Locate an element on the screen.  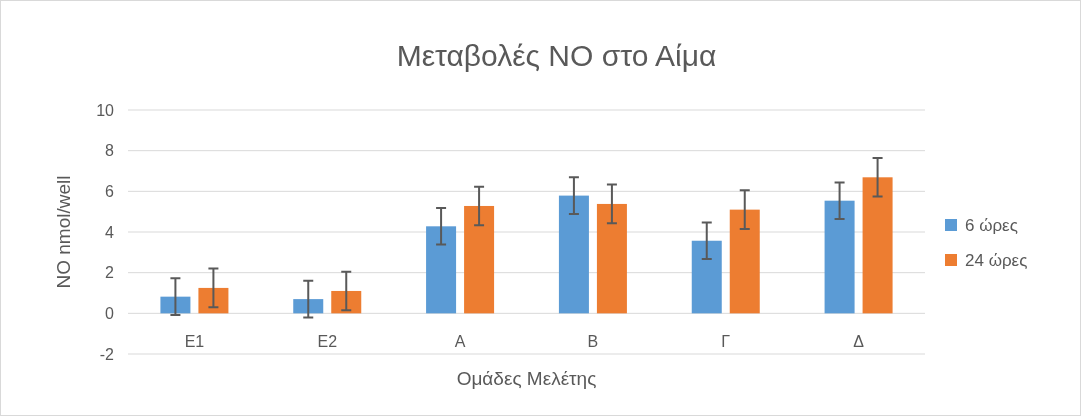
y-tick-label: 6 is located at coordinates (110, 191).